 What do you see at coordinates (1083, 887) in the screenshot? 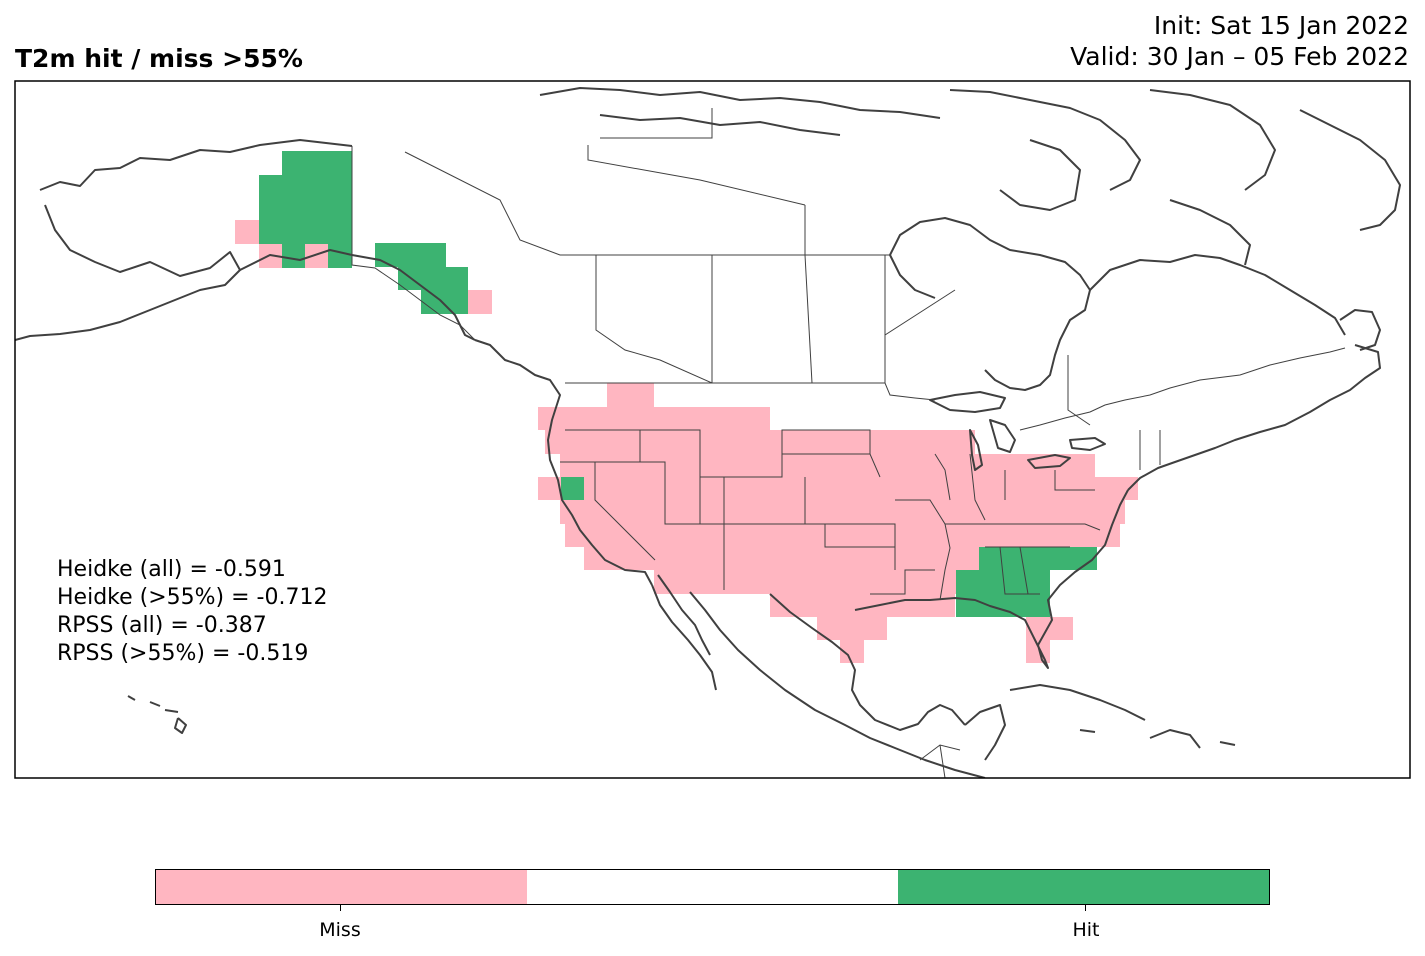
I see `colorbar-hit` at bounding box center [1083, 887].